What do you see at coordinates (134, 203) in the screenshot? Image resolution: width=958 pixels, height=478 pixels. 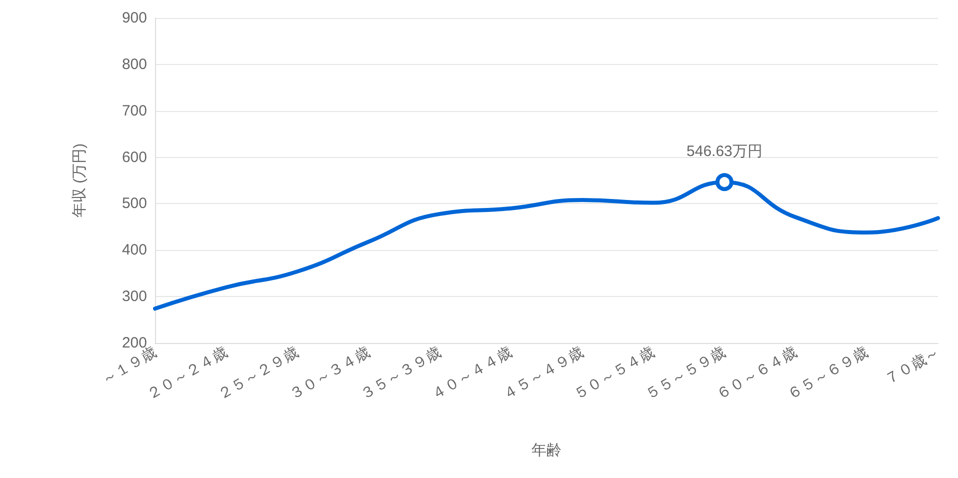 I see `y-tick-label: 500` at bounding box center [134, 203].